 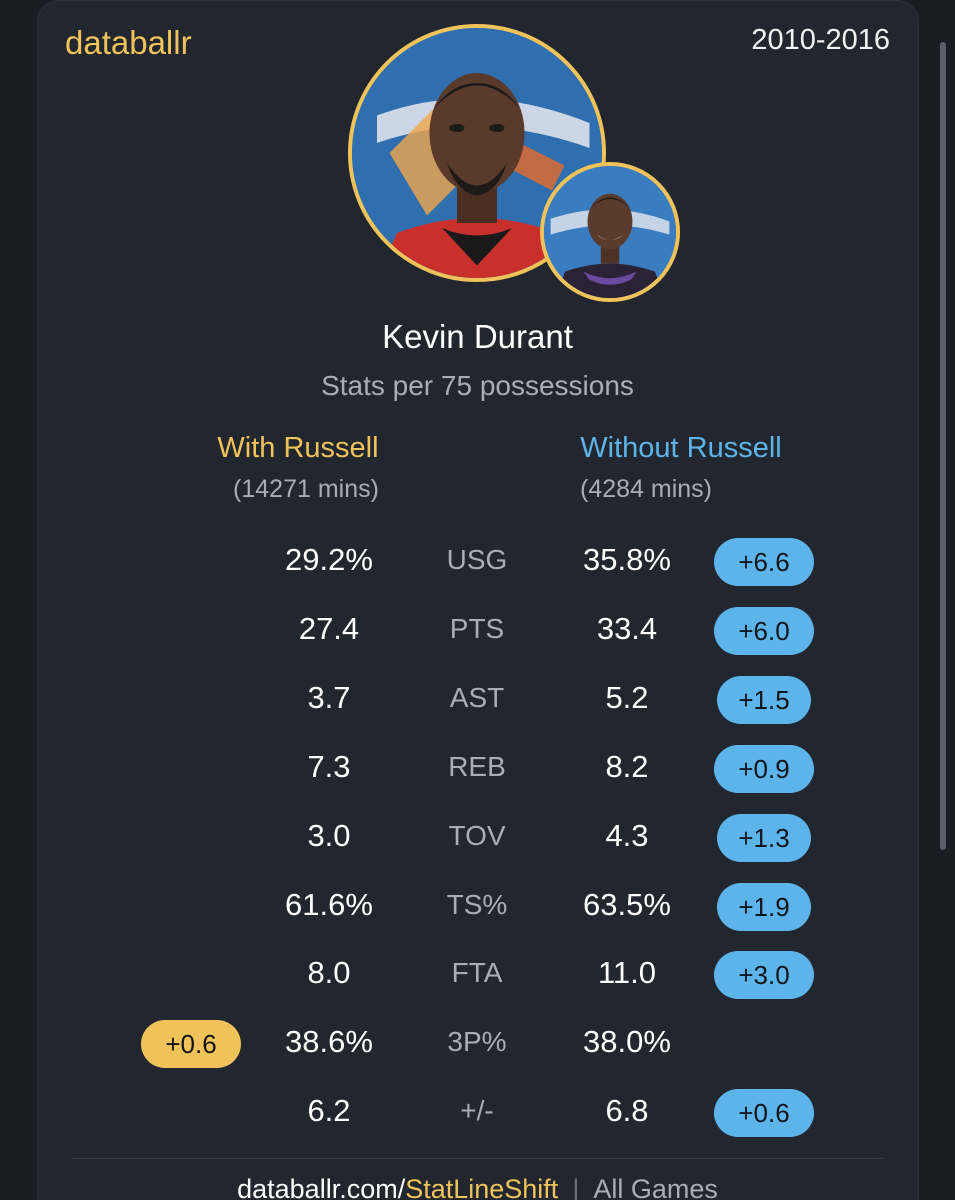 What do you see at coordinates (764, 631) in the screenshot?
I see `diff-badge: +6.0` at bounding box center [764, 631].